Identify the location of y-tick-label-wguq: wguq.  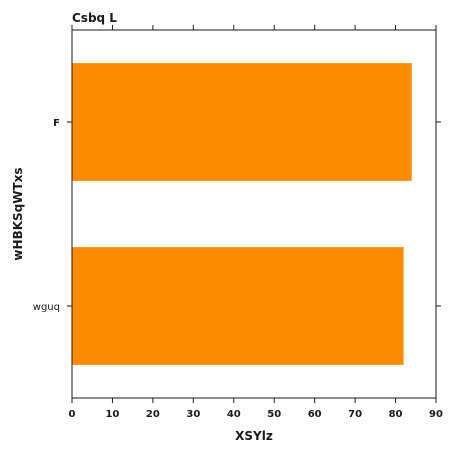
(46, 307).